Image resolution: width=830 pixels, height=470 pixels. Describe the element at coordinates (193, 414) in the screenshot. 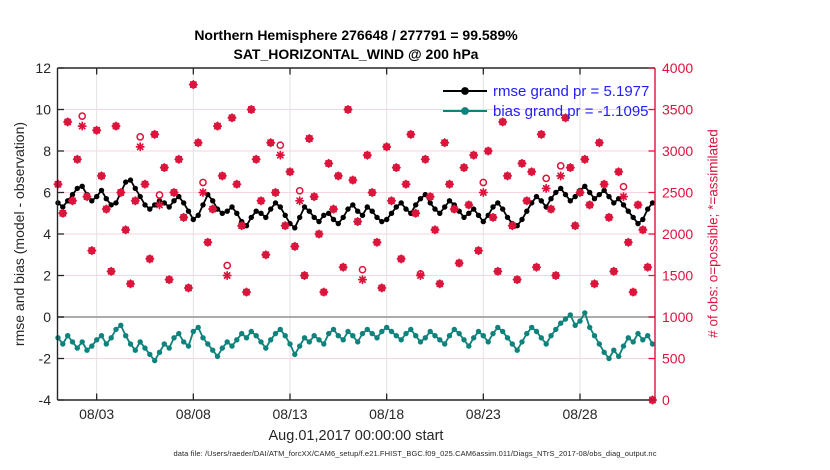

I see `x-tick-label: 08/08` at that location.